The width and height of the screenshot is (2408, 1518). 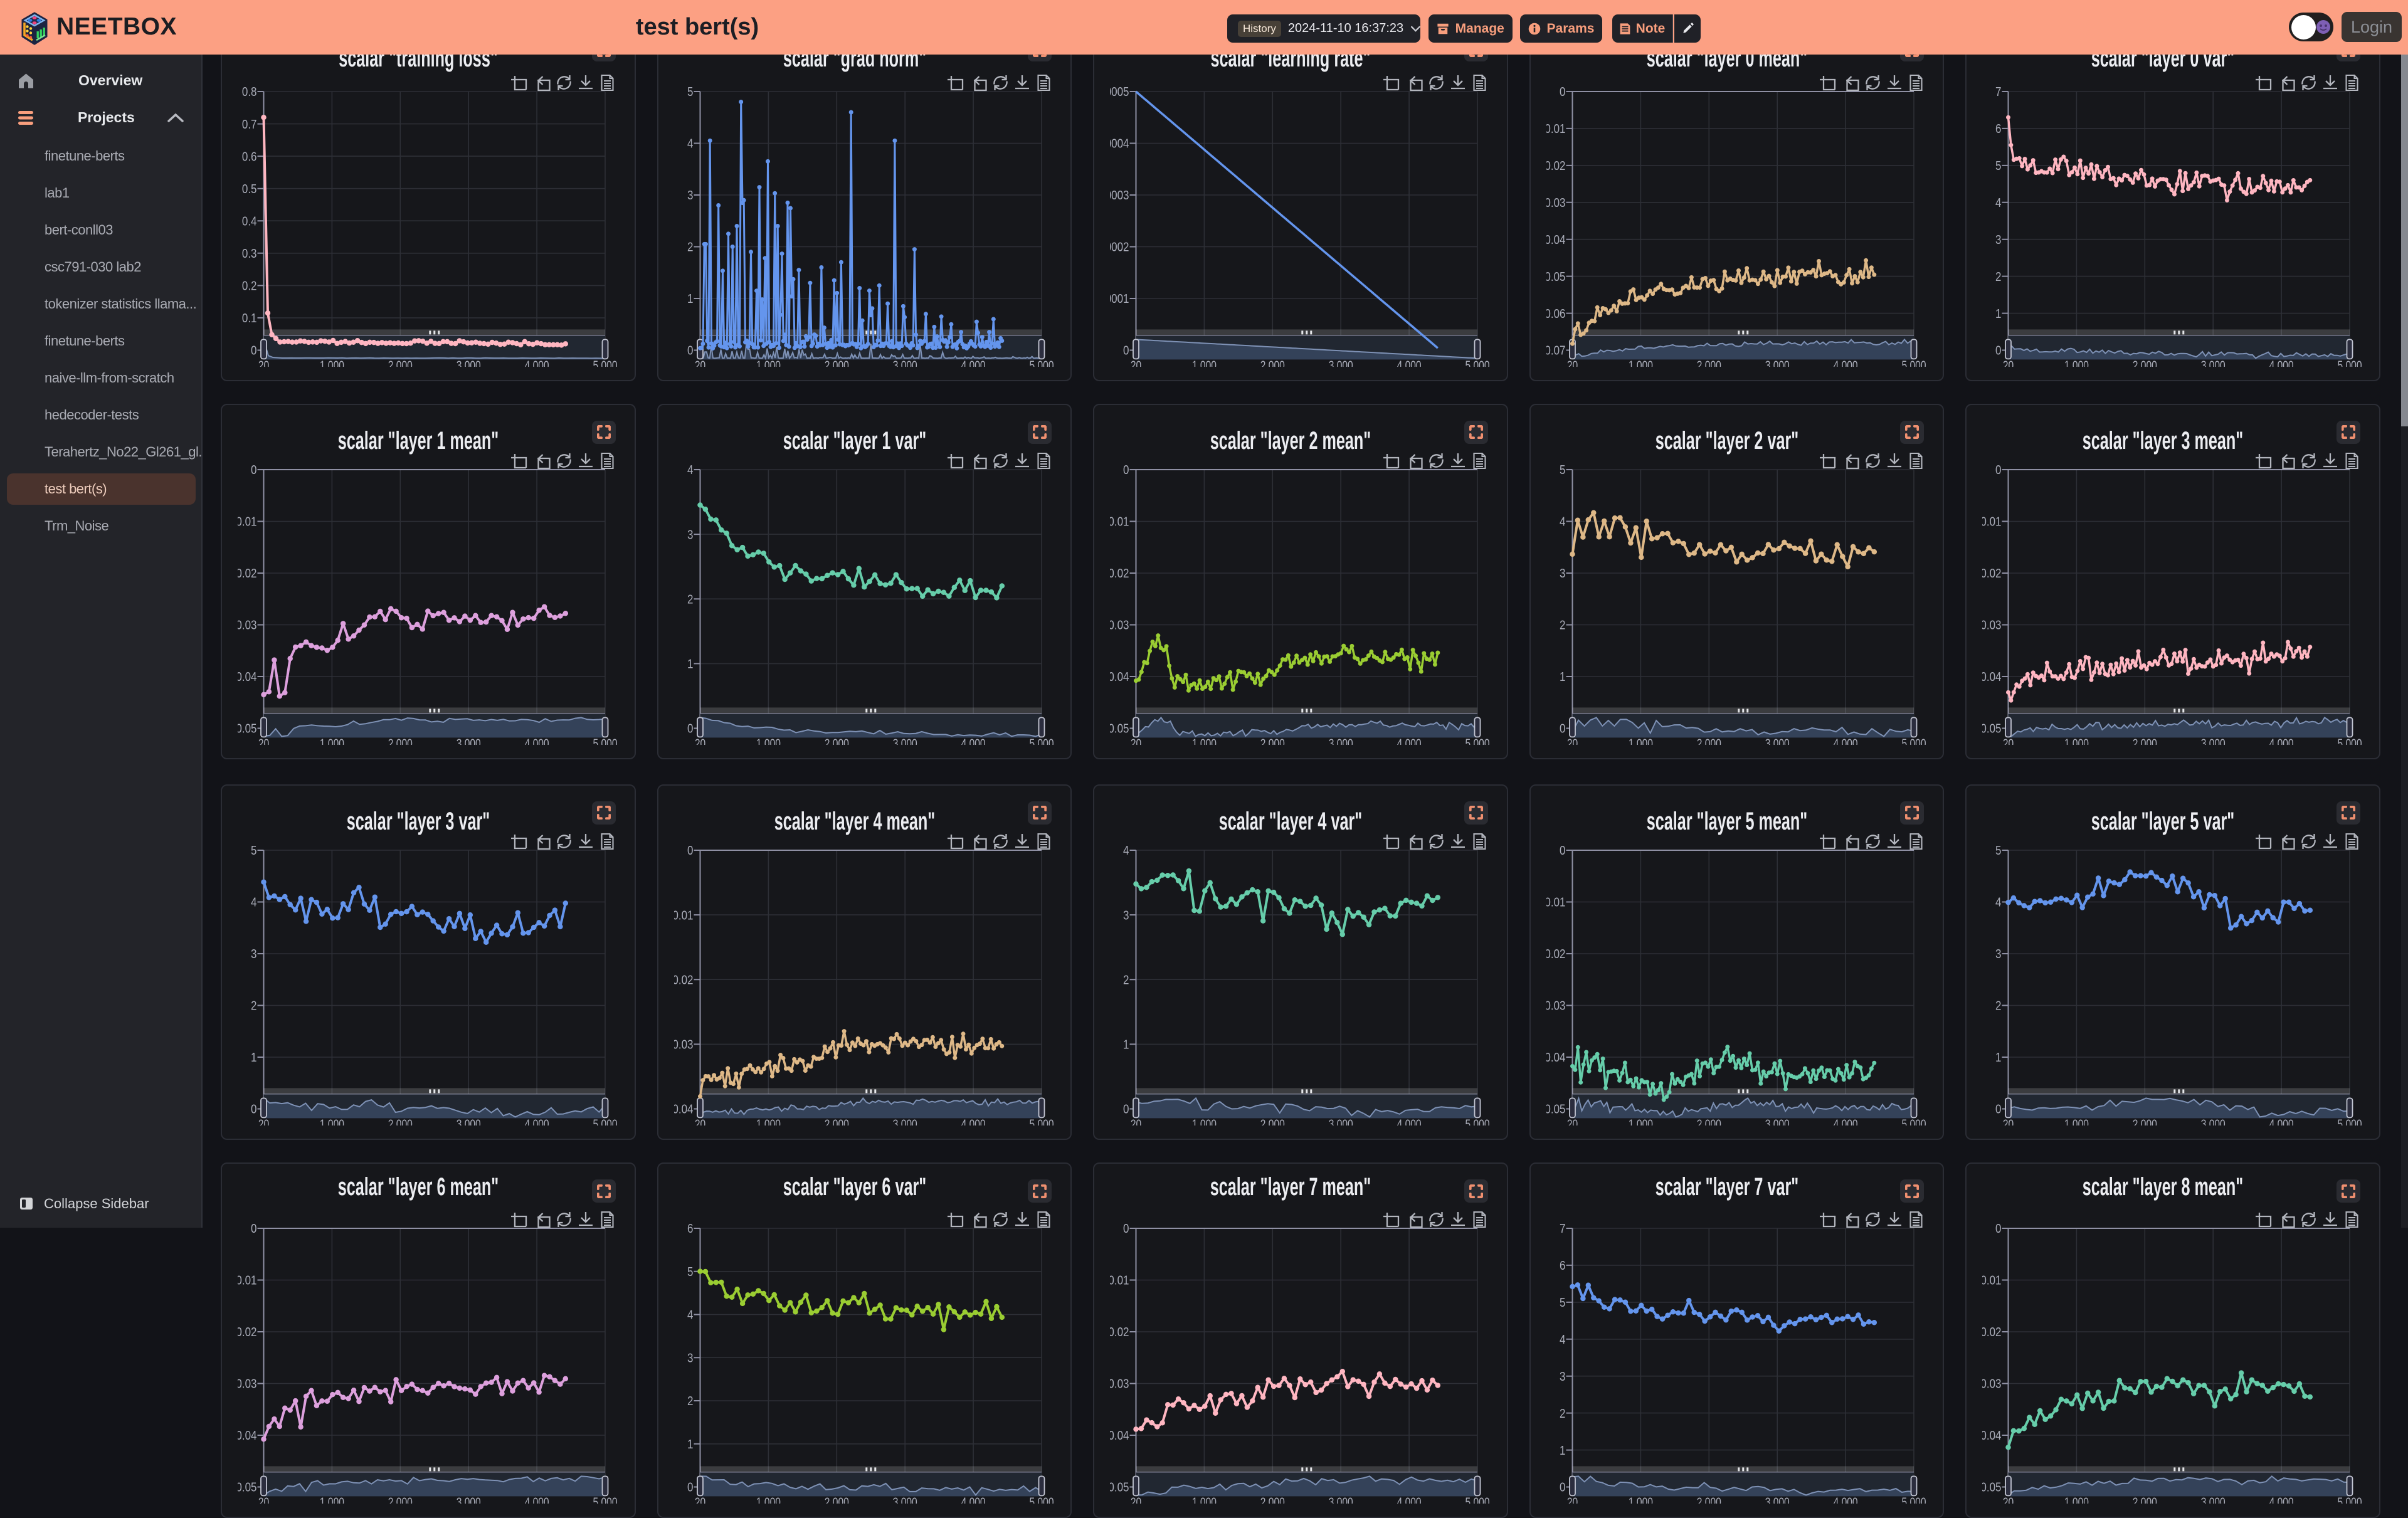 I want to click on svg-text: 0.8, so click(x=250, y=92).